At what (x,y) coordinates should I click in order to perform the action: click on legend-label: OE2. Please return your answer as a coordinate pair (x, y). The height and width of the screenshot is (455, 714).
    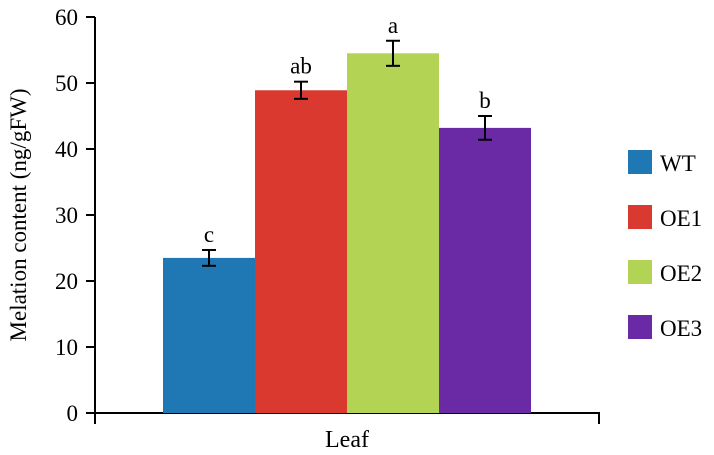
    Looking at the image, I should click on (681, 273).